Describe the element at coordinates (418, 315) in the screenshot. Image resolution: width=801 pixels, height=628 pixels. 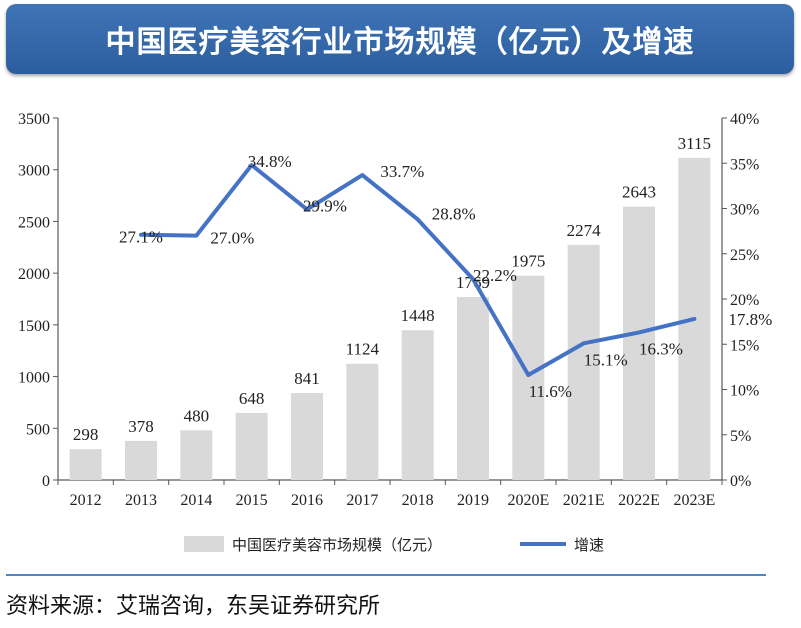
I see `bar-value-label: 1448` at that location.